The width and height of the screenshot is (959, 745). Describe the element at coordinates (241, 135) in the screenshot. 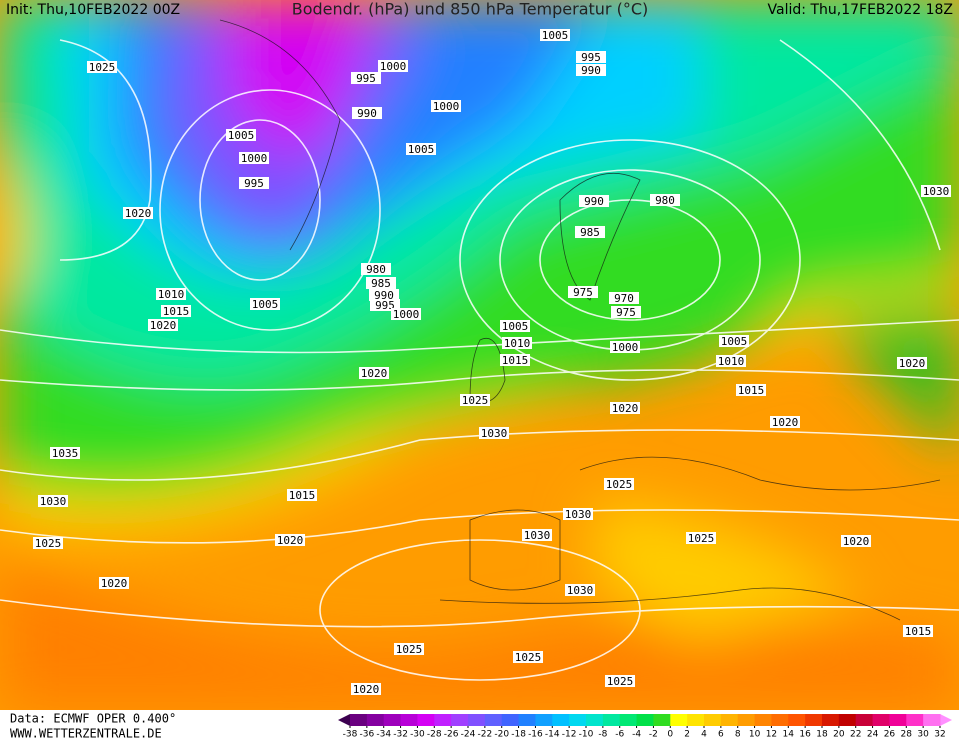

I see `isobar-label: 1005` at that location.